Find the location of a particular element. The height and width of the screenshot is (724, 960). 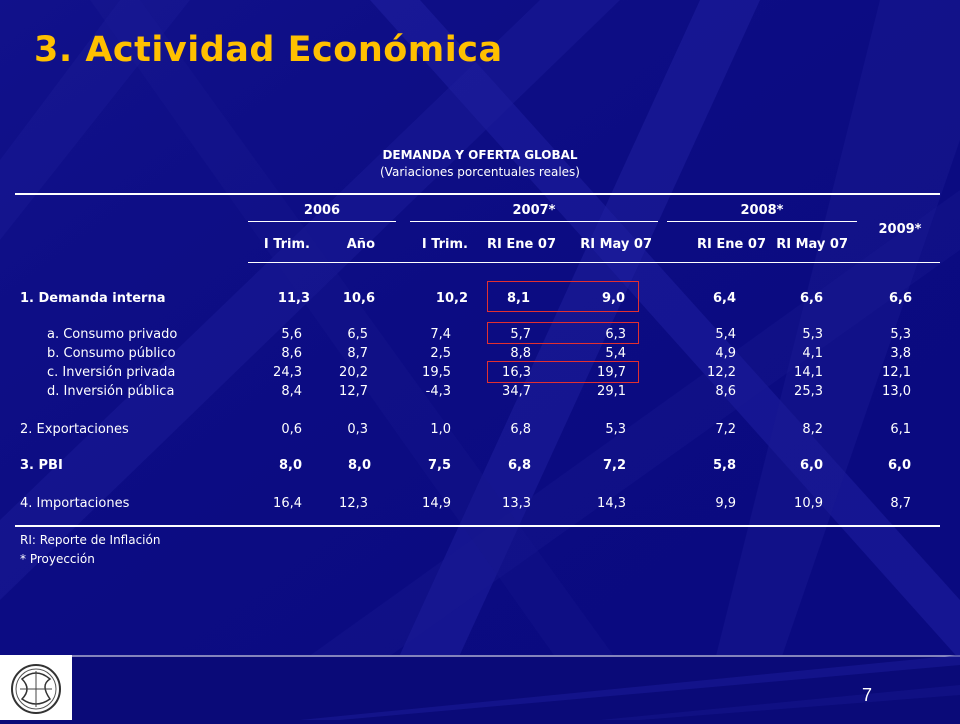

highlight-box-consumo-privado is located at coordinates (563, 333).